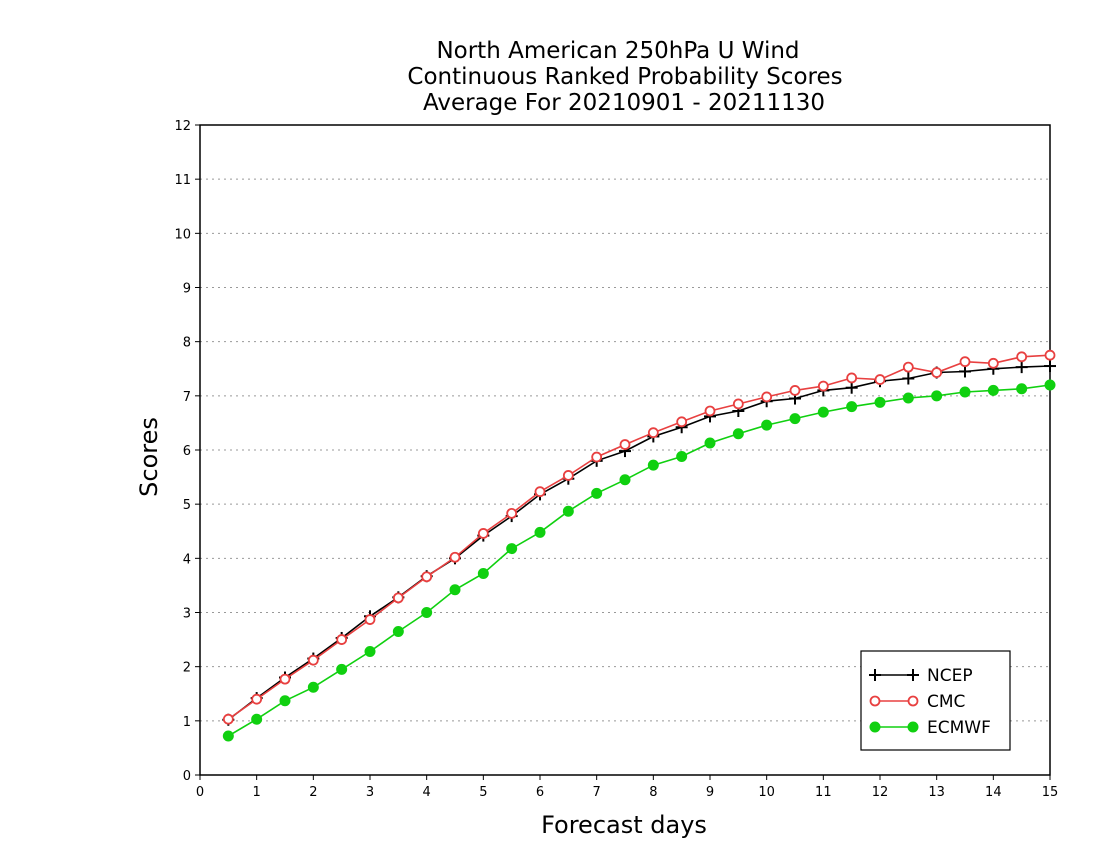  Describe the element at coordinates (483, 792) in the screenshot. I see `x-tick-label: 5` at that location.